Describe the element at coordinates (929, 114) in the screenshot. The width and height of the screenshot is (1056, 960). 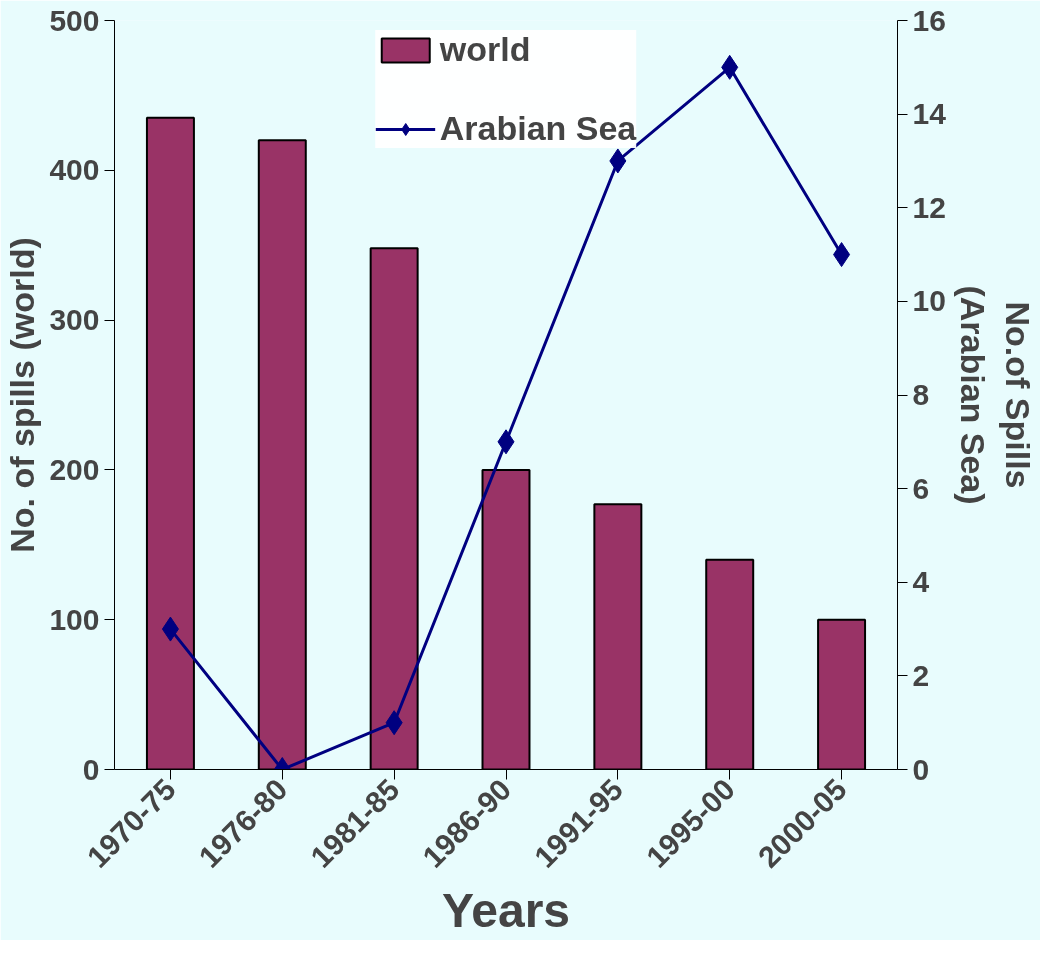
I see `y2-tick-label: 14` at that location.